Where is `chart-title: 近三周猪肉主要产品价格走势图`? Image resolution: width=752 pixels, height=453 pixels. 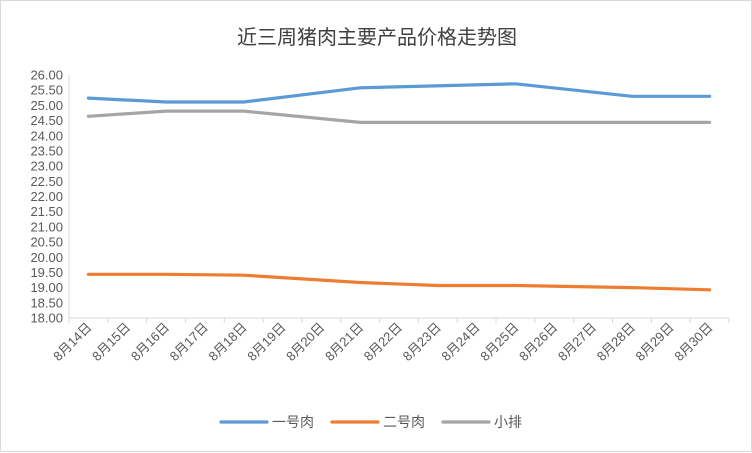
chart-title: 近三周猪肉主要产品价格走势图 is located at coordinates (377, 37).